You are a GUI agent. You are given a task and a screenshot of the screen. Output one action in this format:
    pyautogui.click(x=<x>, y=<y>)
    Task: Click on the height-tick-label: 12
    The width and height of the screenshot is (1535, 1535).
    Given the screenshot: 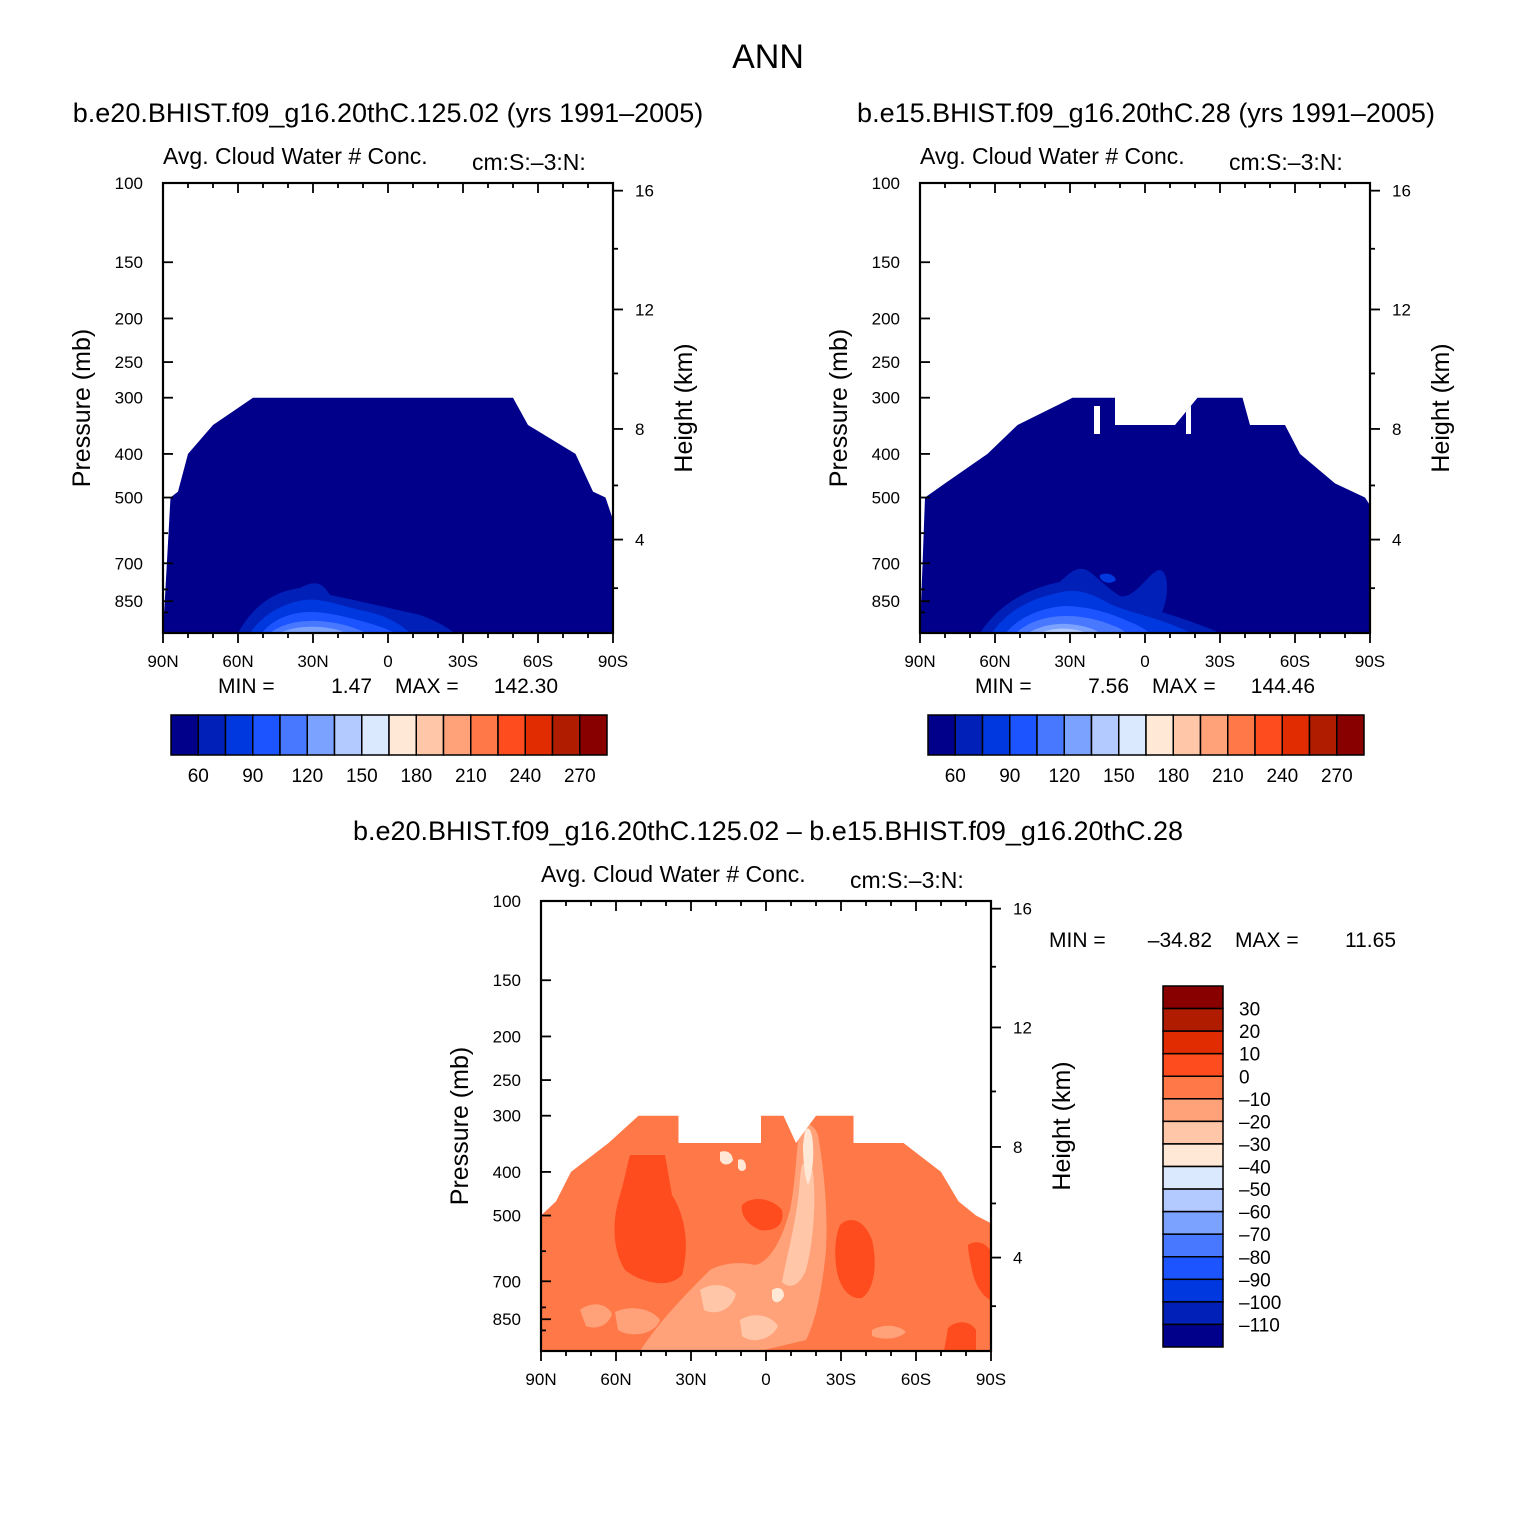 What is the action you would take?
    pyautogui.click(x=1401, y=309)
    